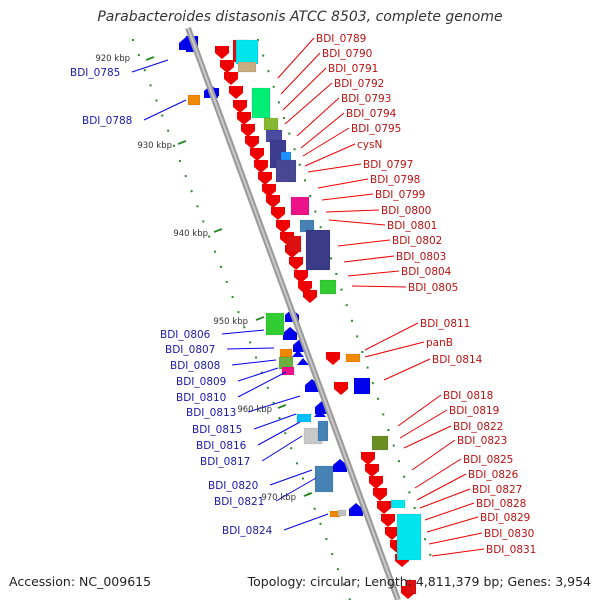  What do you see at coordinates (395, 180) in the screenshot?
I see `gene-label-right: BDI_0798` at bounding box center [395, 180].